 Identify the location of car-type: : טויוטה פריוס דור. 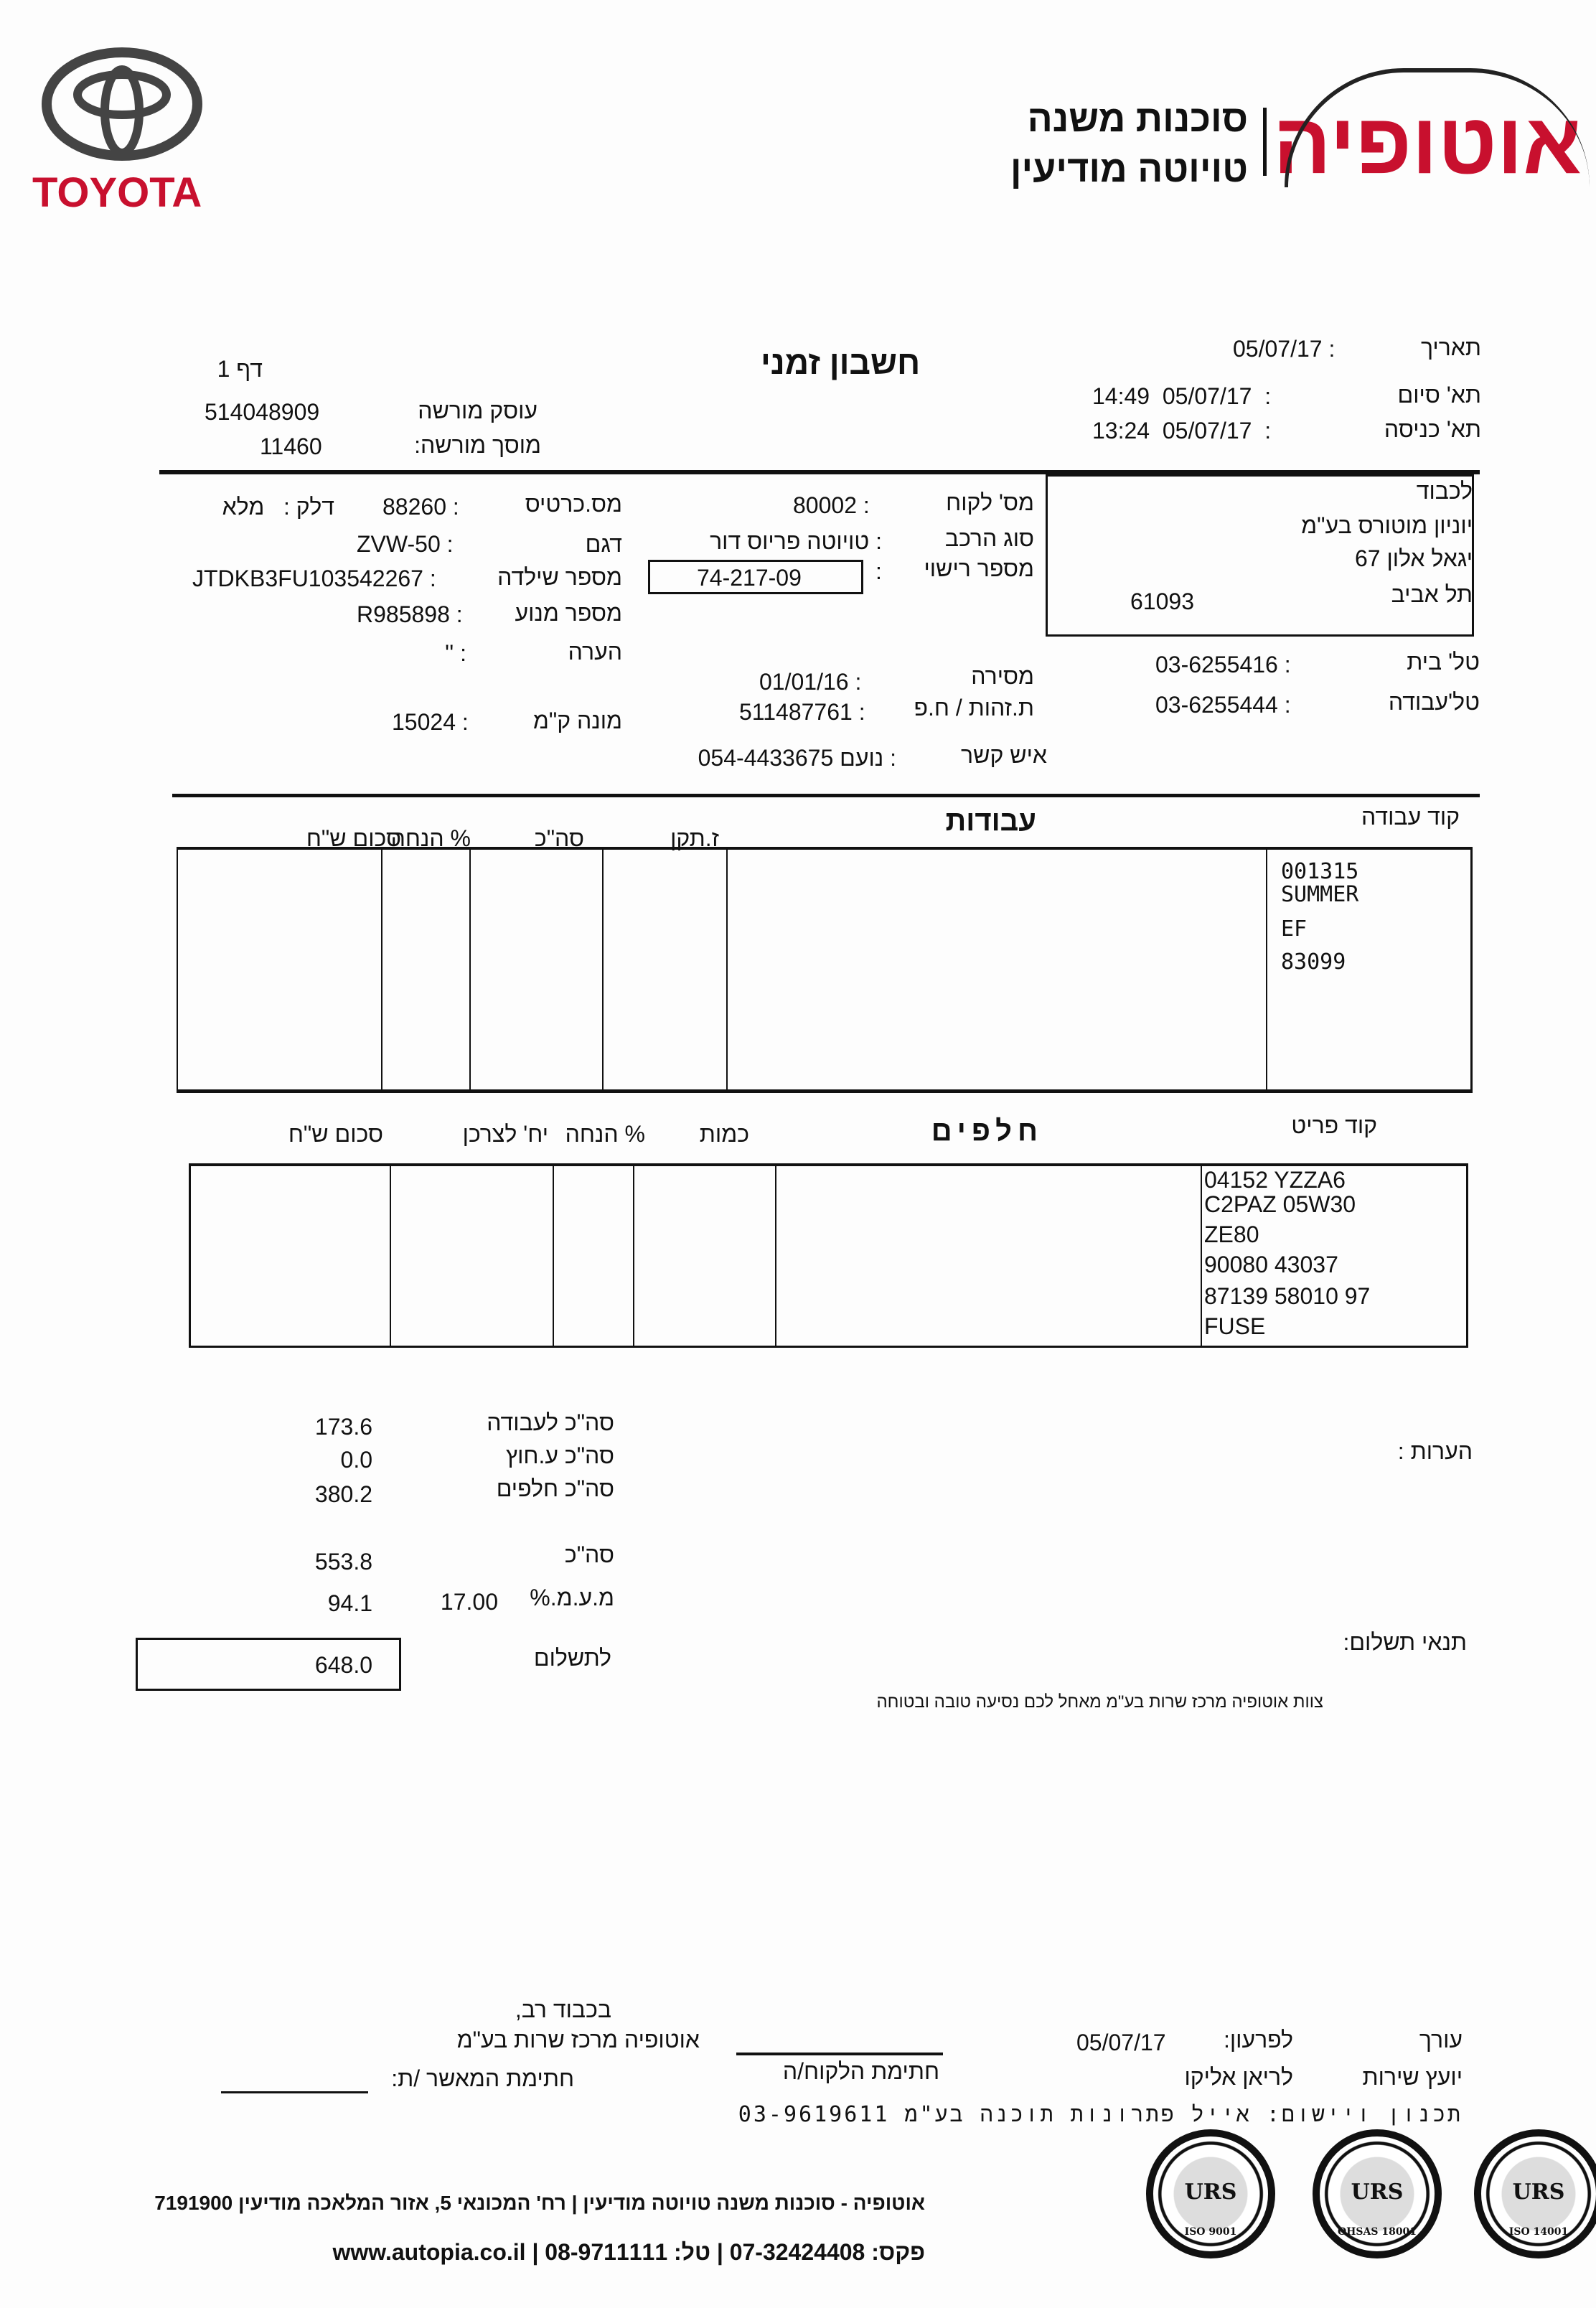
(796, 541).